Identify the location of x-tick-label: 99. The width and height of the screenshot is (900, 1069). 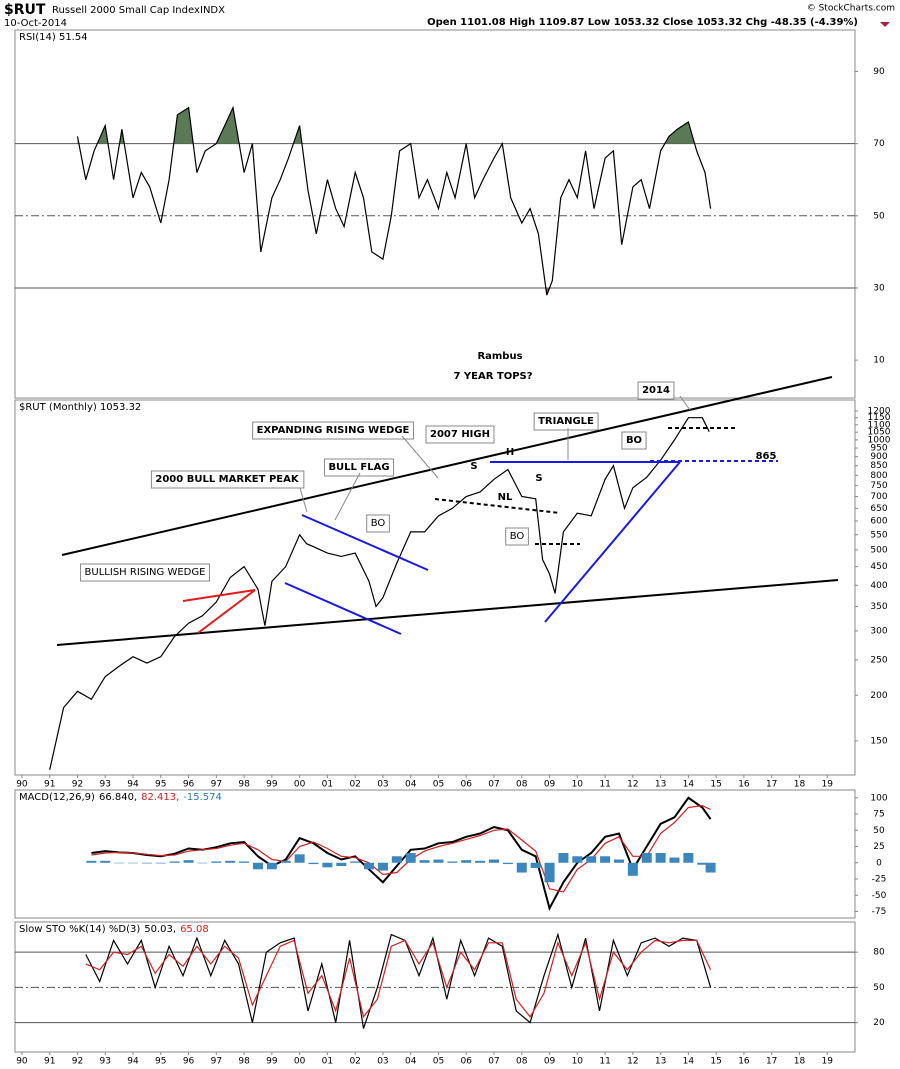
(272, 785).